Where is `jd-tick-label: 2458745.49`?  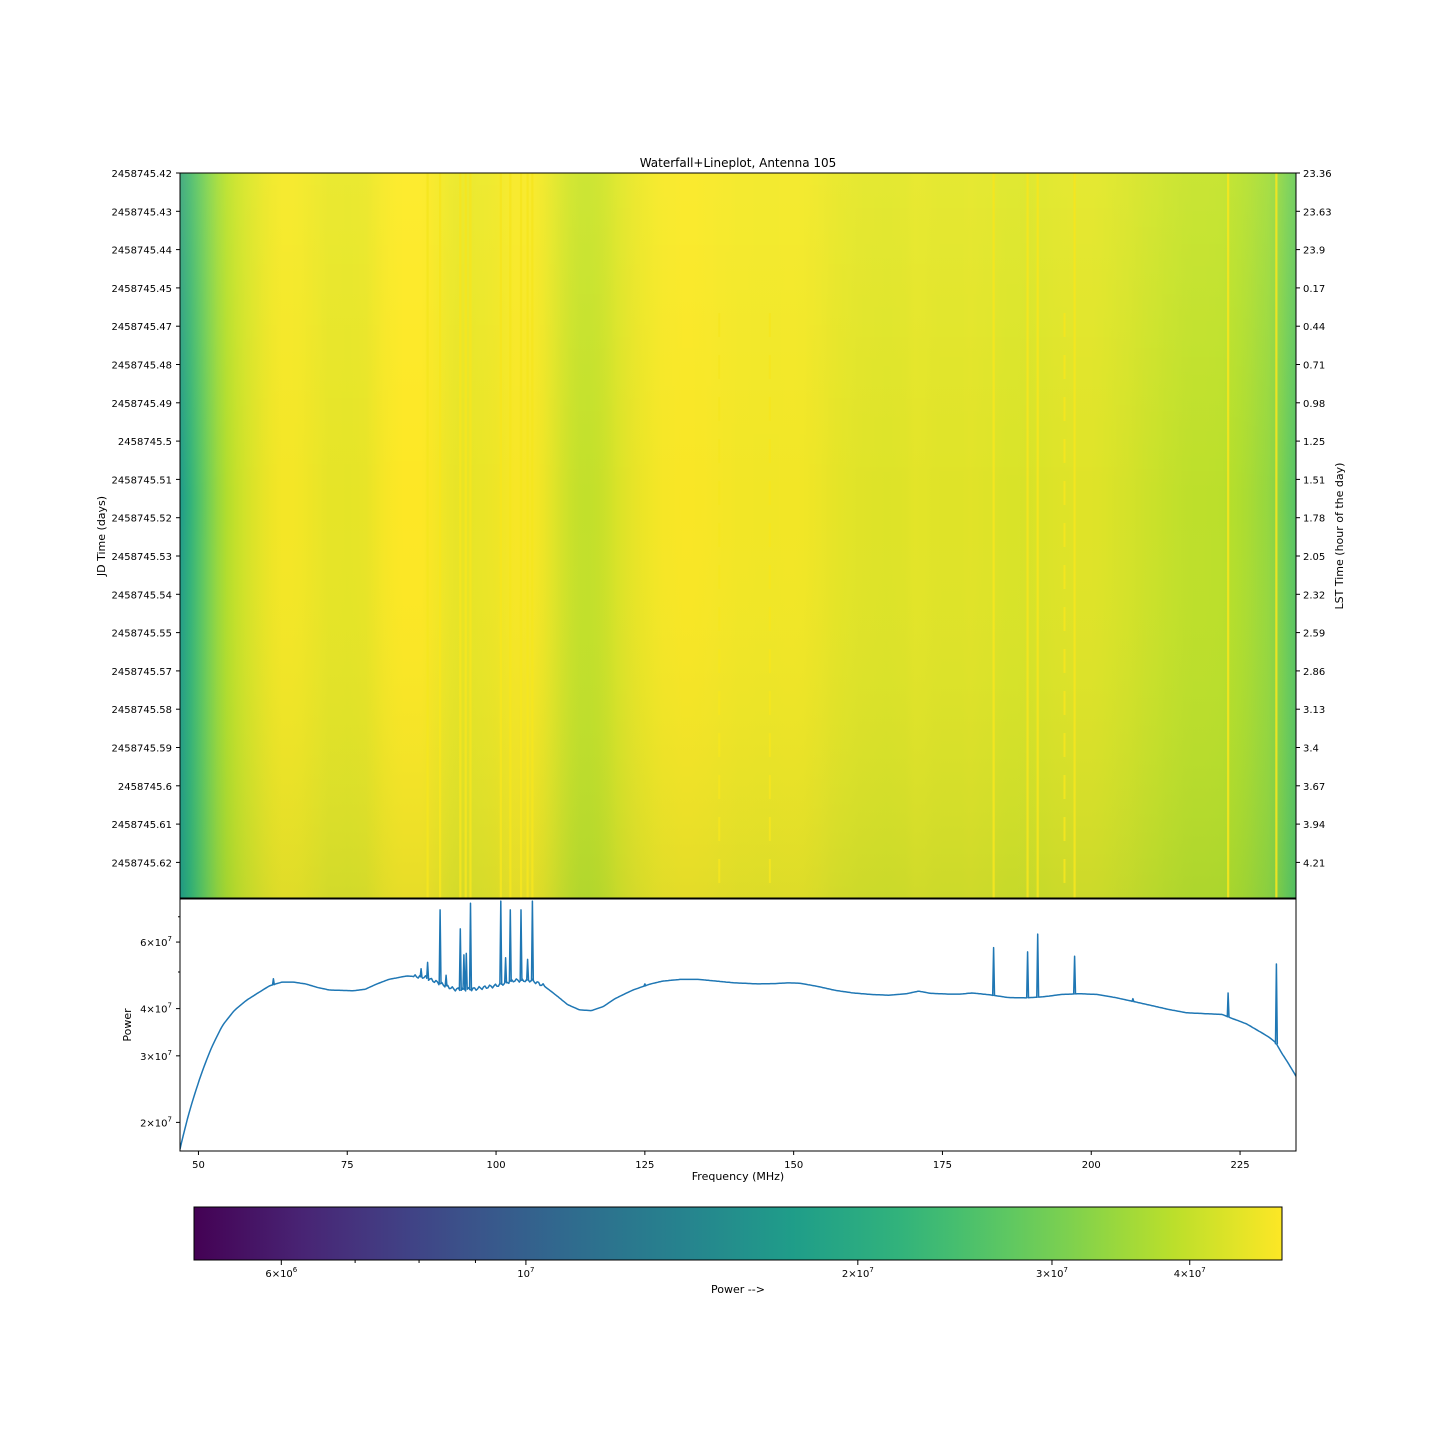
jd-tick-label: 2458745.49 is located at coordinates (142, 404).